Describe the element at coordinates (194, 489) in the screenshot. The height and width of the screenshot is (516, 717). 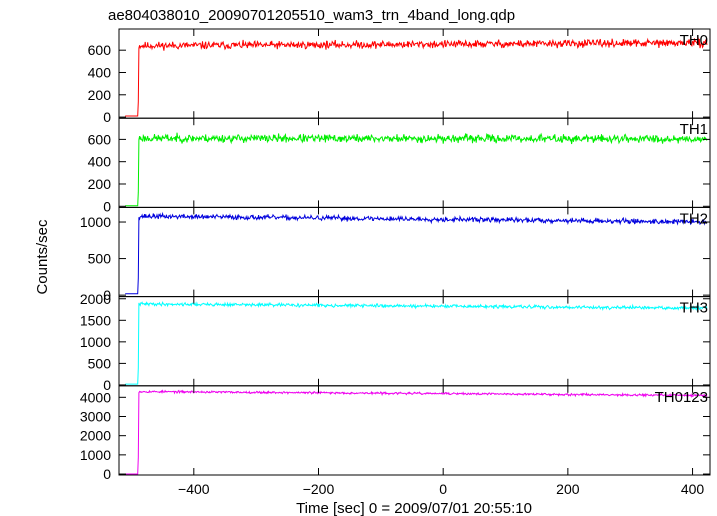
I see `x-tick-label: −400` at that location.